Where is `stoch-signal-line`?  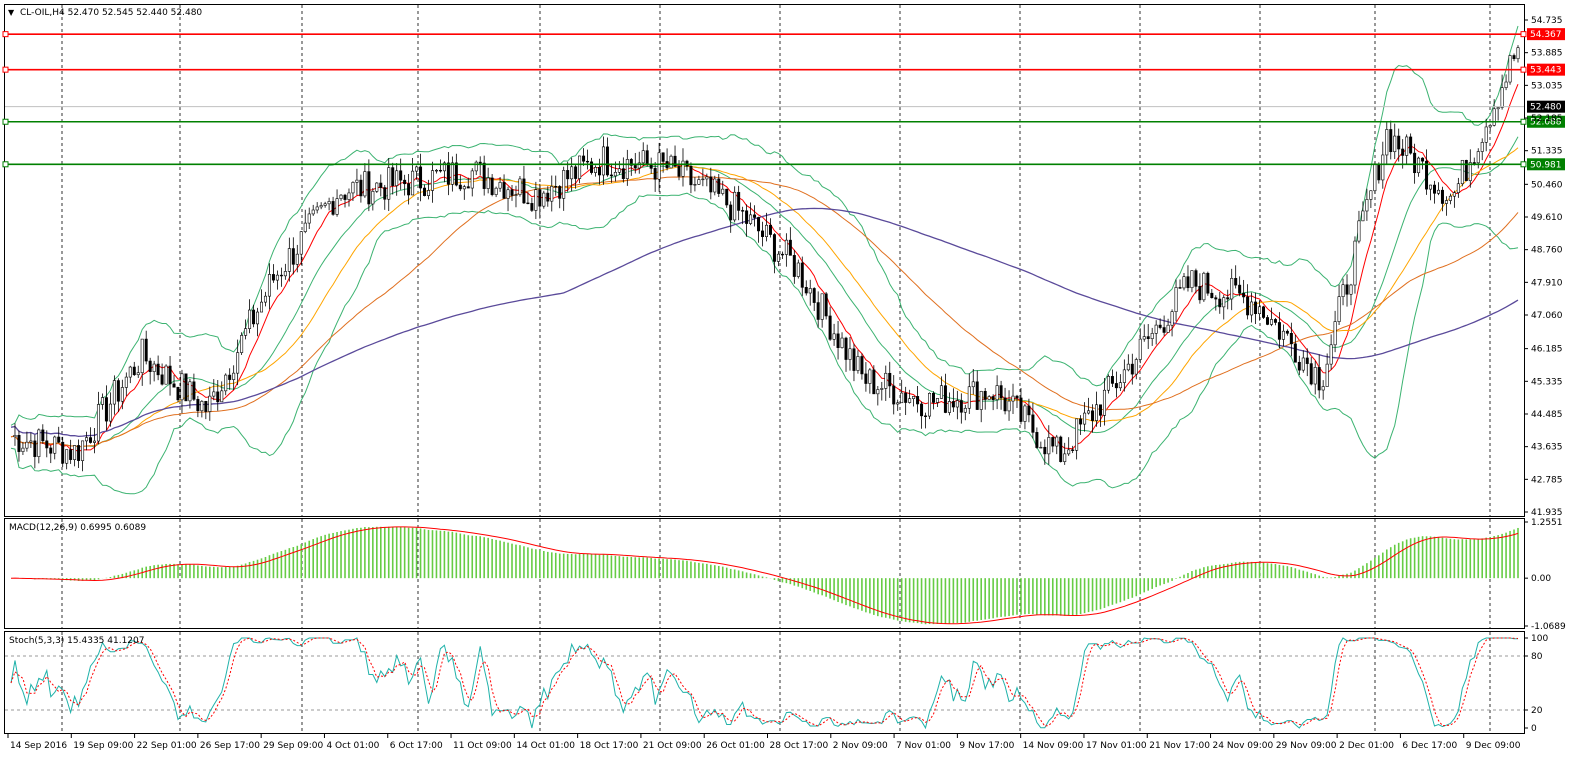
stoch-signal-line is located at coordinates (764, 682).